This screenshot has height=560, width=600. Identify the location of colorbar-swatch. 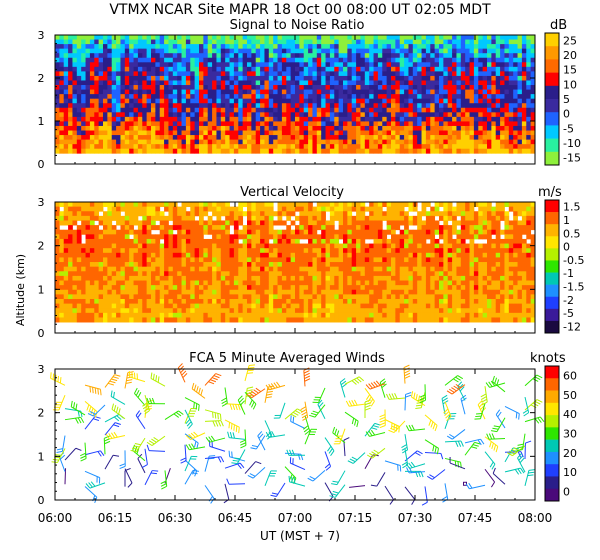
(552, 145).